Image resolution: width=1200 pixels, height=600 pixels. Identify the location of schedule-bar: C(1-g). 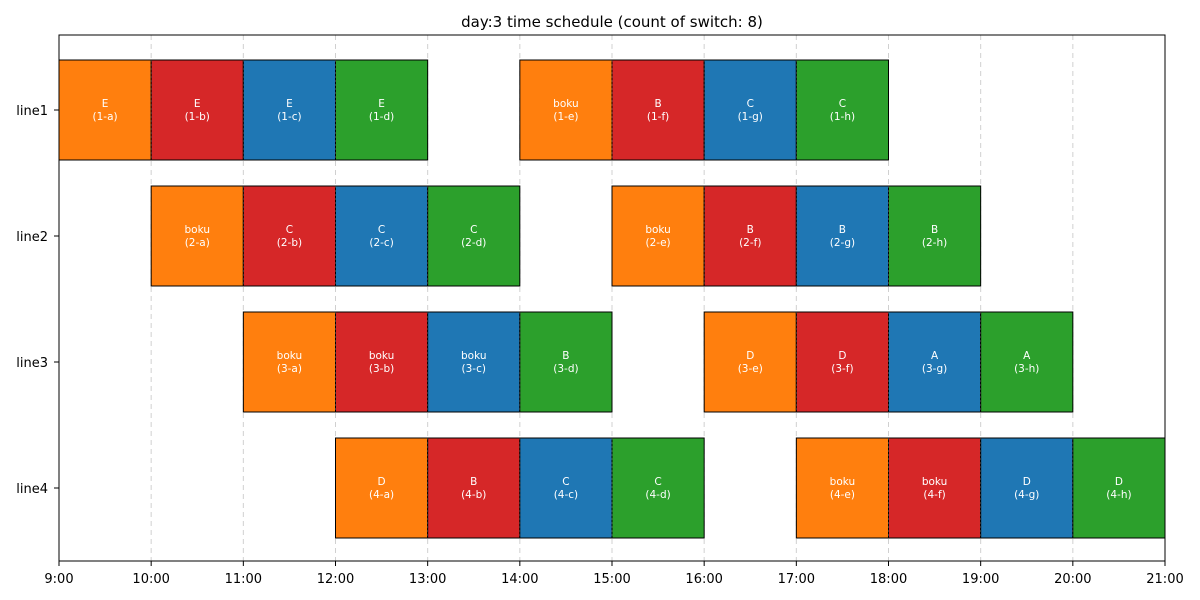
(750, 110).